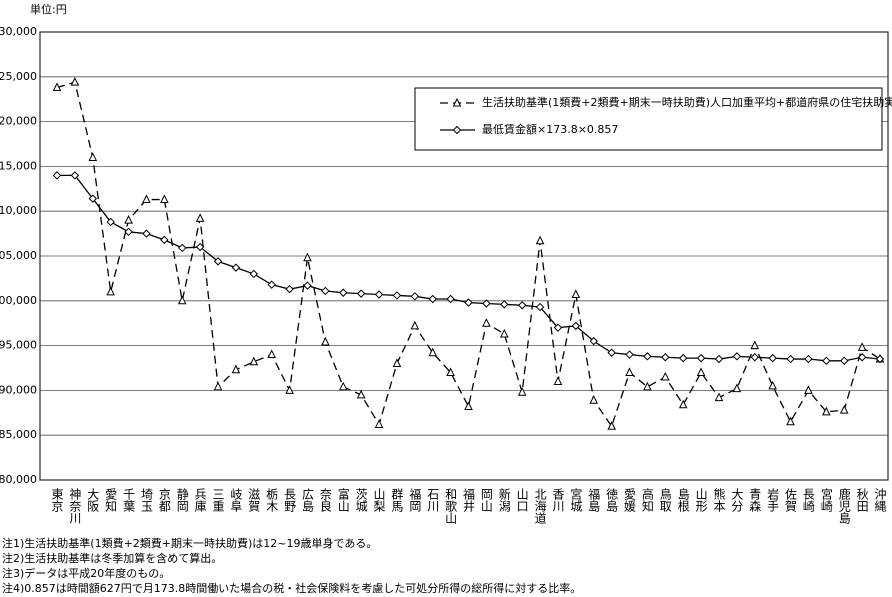 The height and width of the screenshot is (597, 892). What do you see at coordinates (343, 499) in the screenshot?
I see `x-tick-label: 富山` at bounding box center [343, 499].